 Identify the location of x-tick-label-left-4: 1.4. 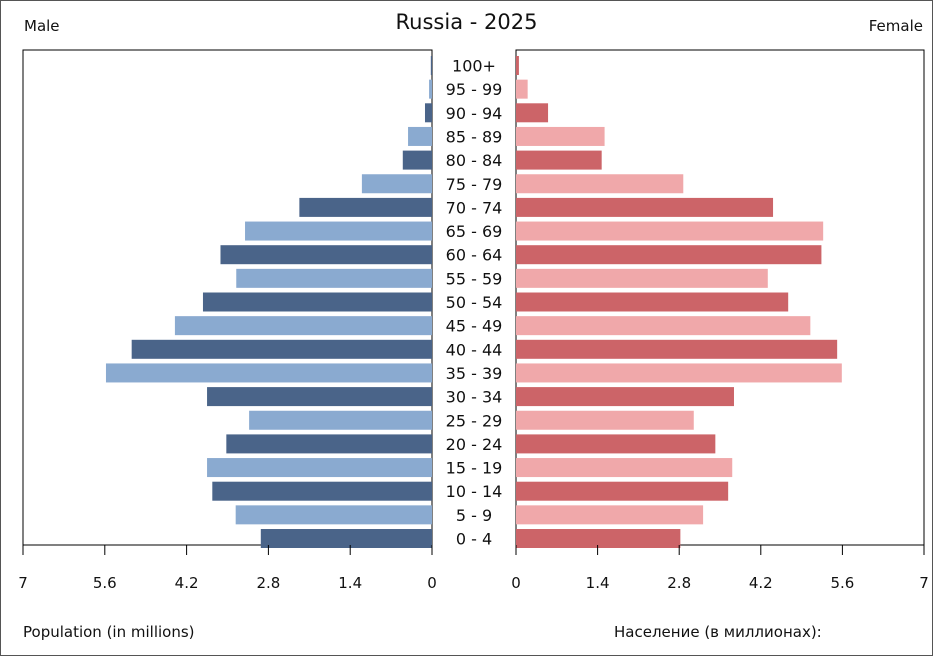
(350, 583).